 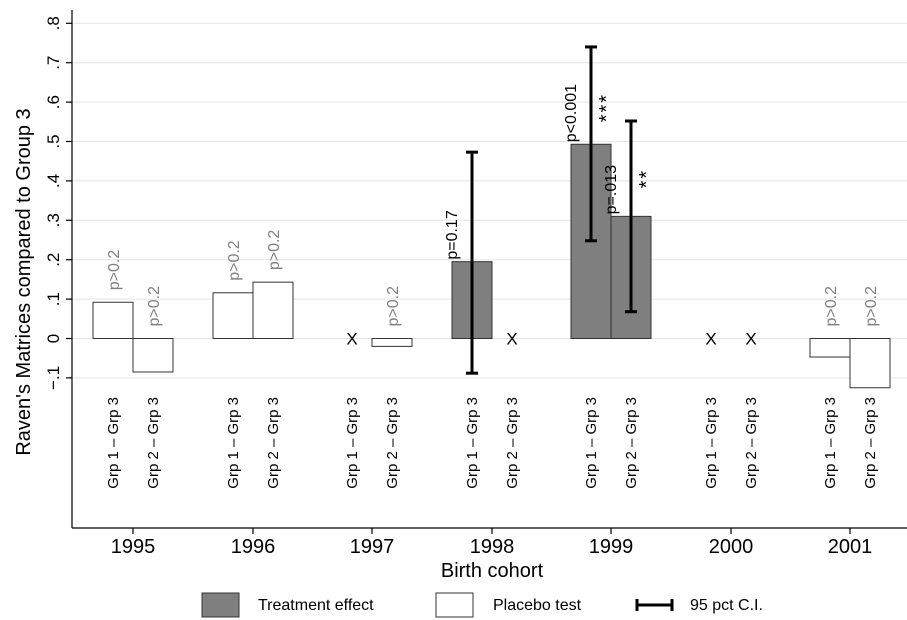 What do you see at coordinates (133, 547) in the screenshot?
I see `cohort-label: 1995` at bounding box center [133, 547].